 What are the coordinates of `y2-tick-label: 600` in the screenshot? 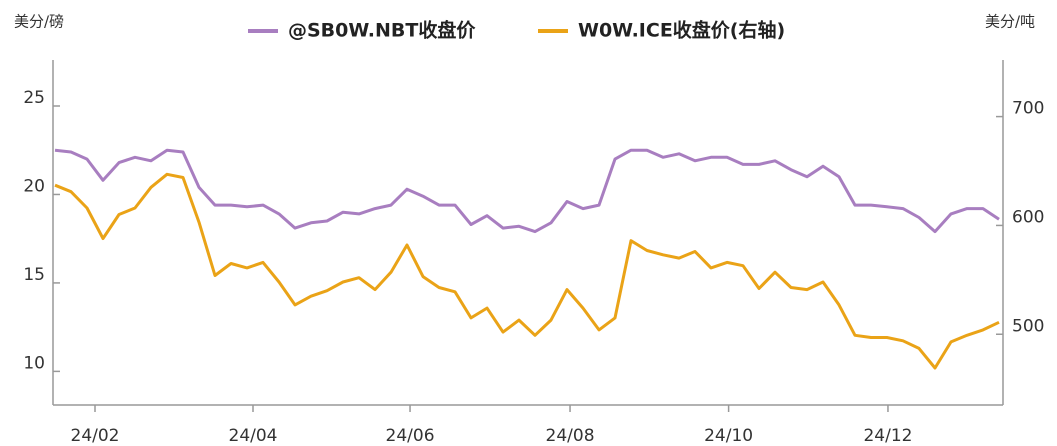 It's located at (1028, 217).